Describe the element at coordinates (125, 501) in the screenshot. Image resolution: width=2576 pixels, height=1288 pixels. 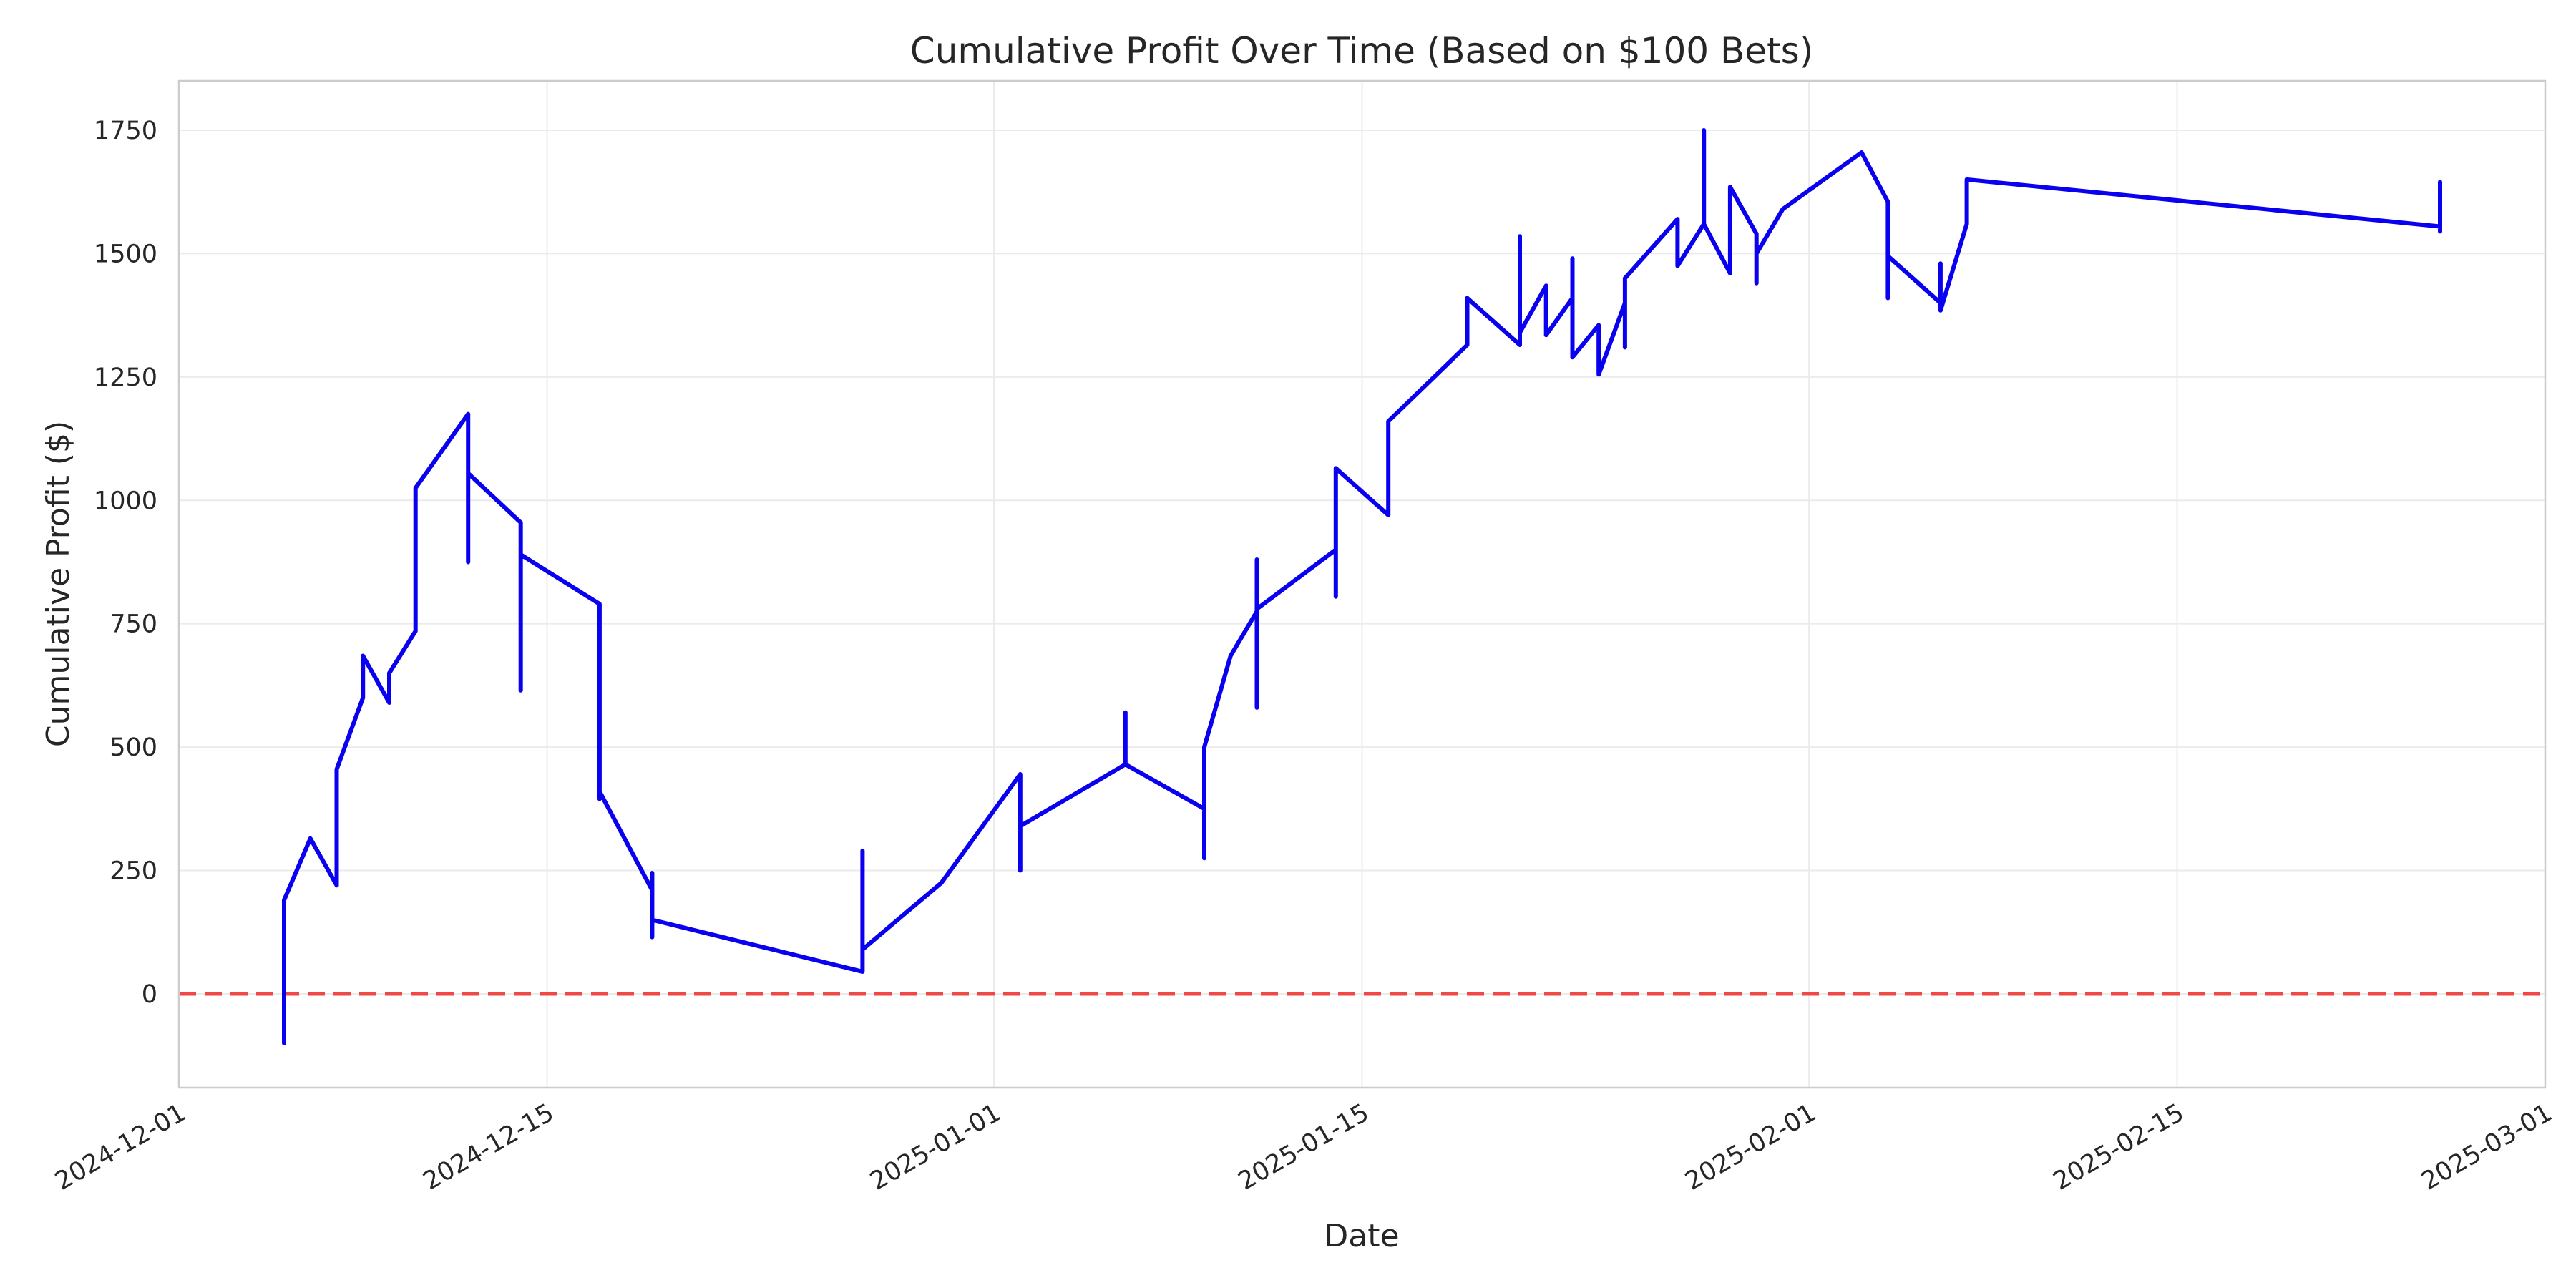
I see `y-tick-label: 1000` at that location.